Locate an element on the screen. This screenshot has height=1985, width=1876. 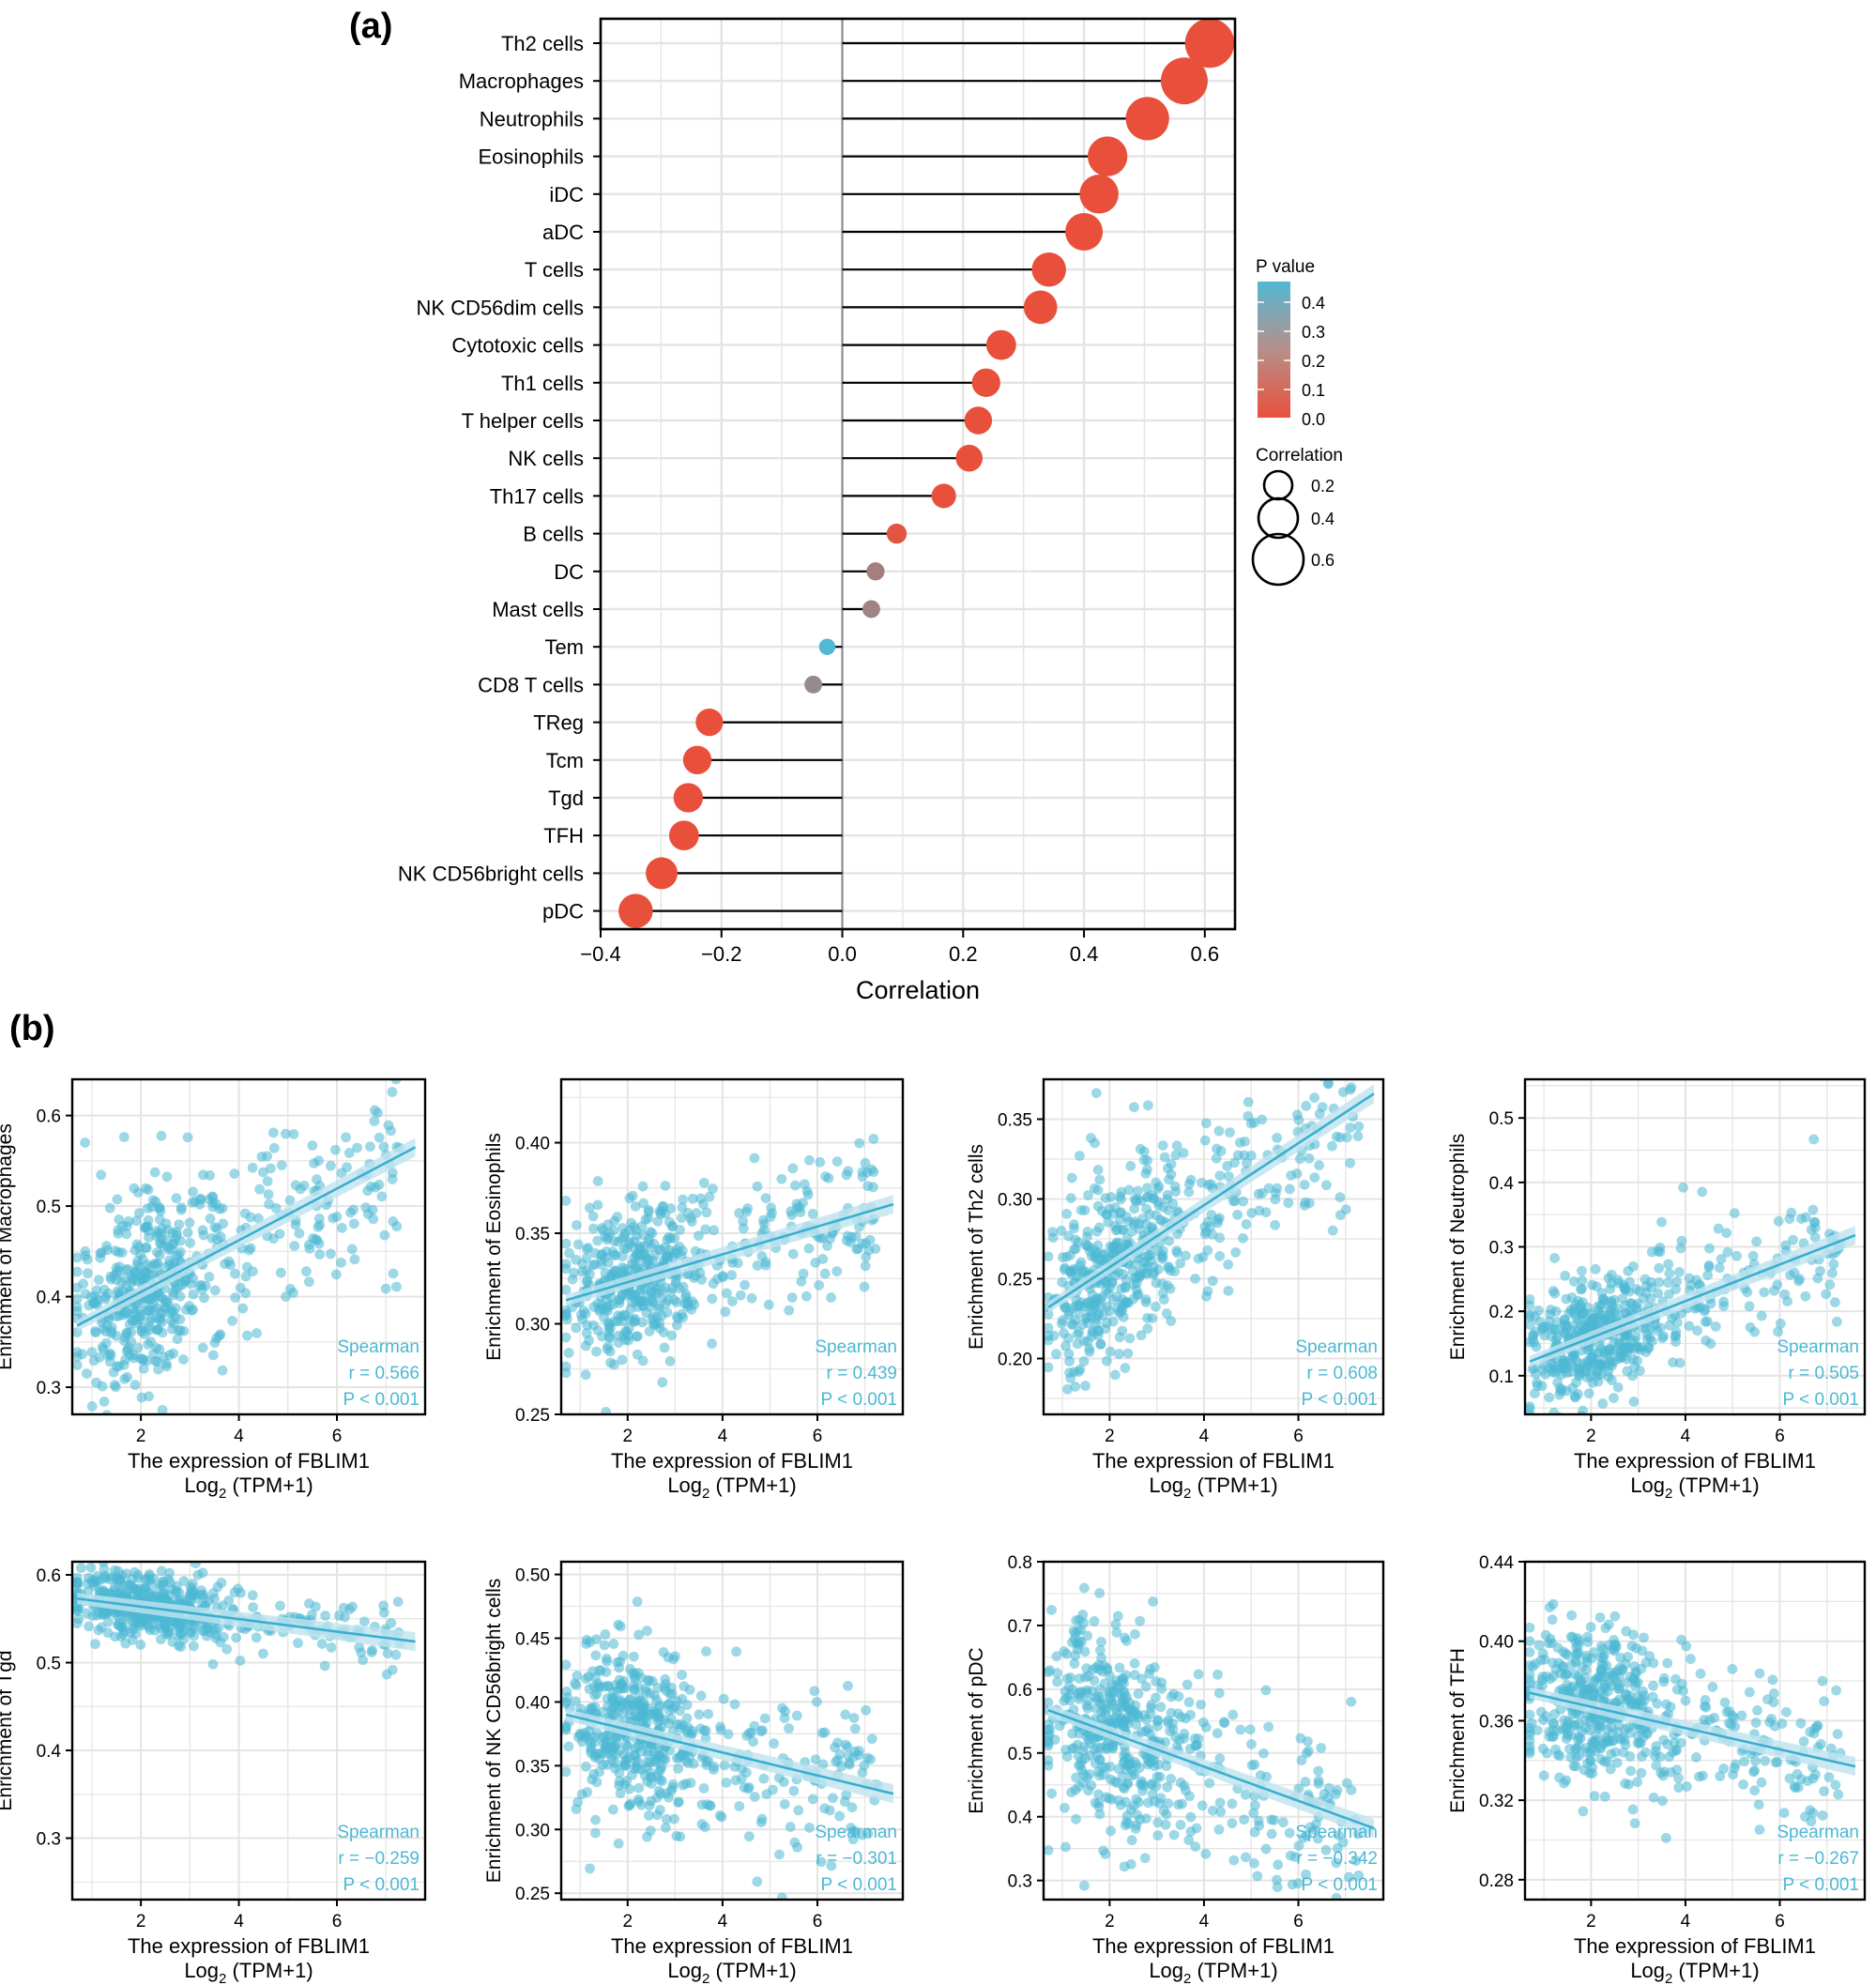
panel-a-tag: (a) is located at coordinates (370, 26).